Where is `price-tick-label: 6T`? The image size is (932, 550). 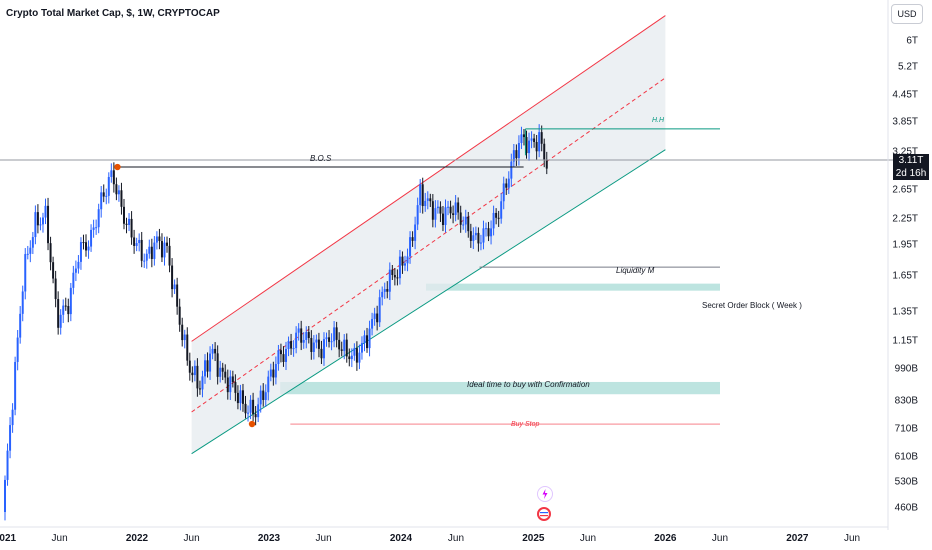
price-tick-label: 6T is located at coordinates (912, 41).